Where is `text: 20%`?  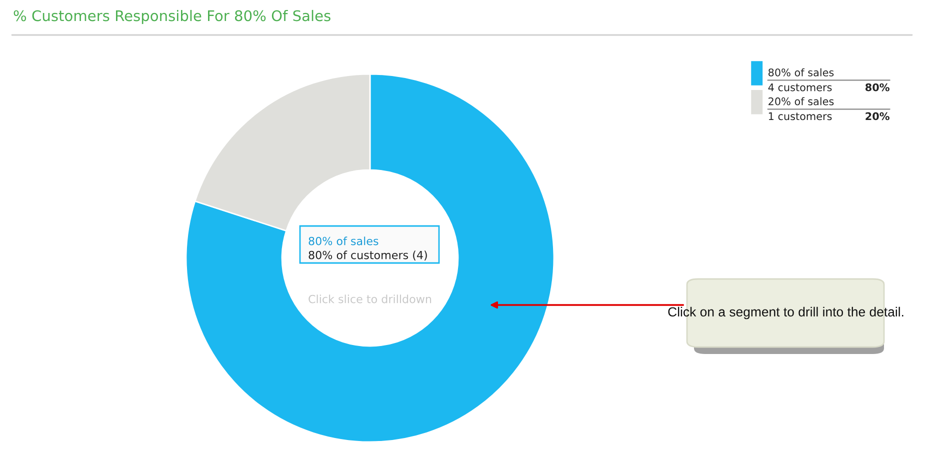
text: 20% is located at coordinates (878, 116).